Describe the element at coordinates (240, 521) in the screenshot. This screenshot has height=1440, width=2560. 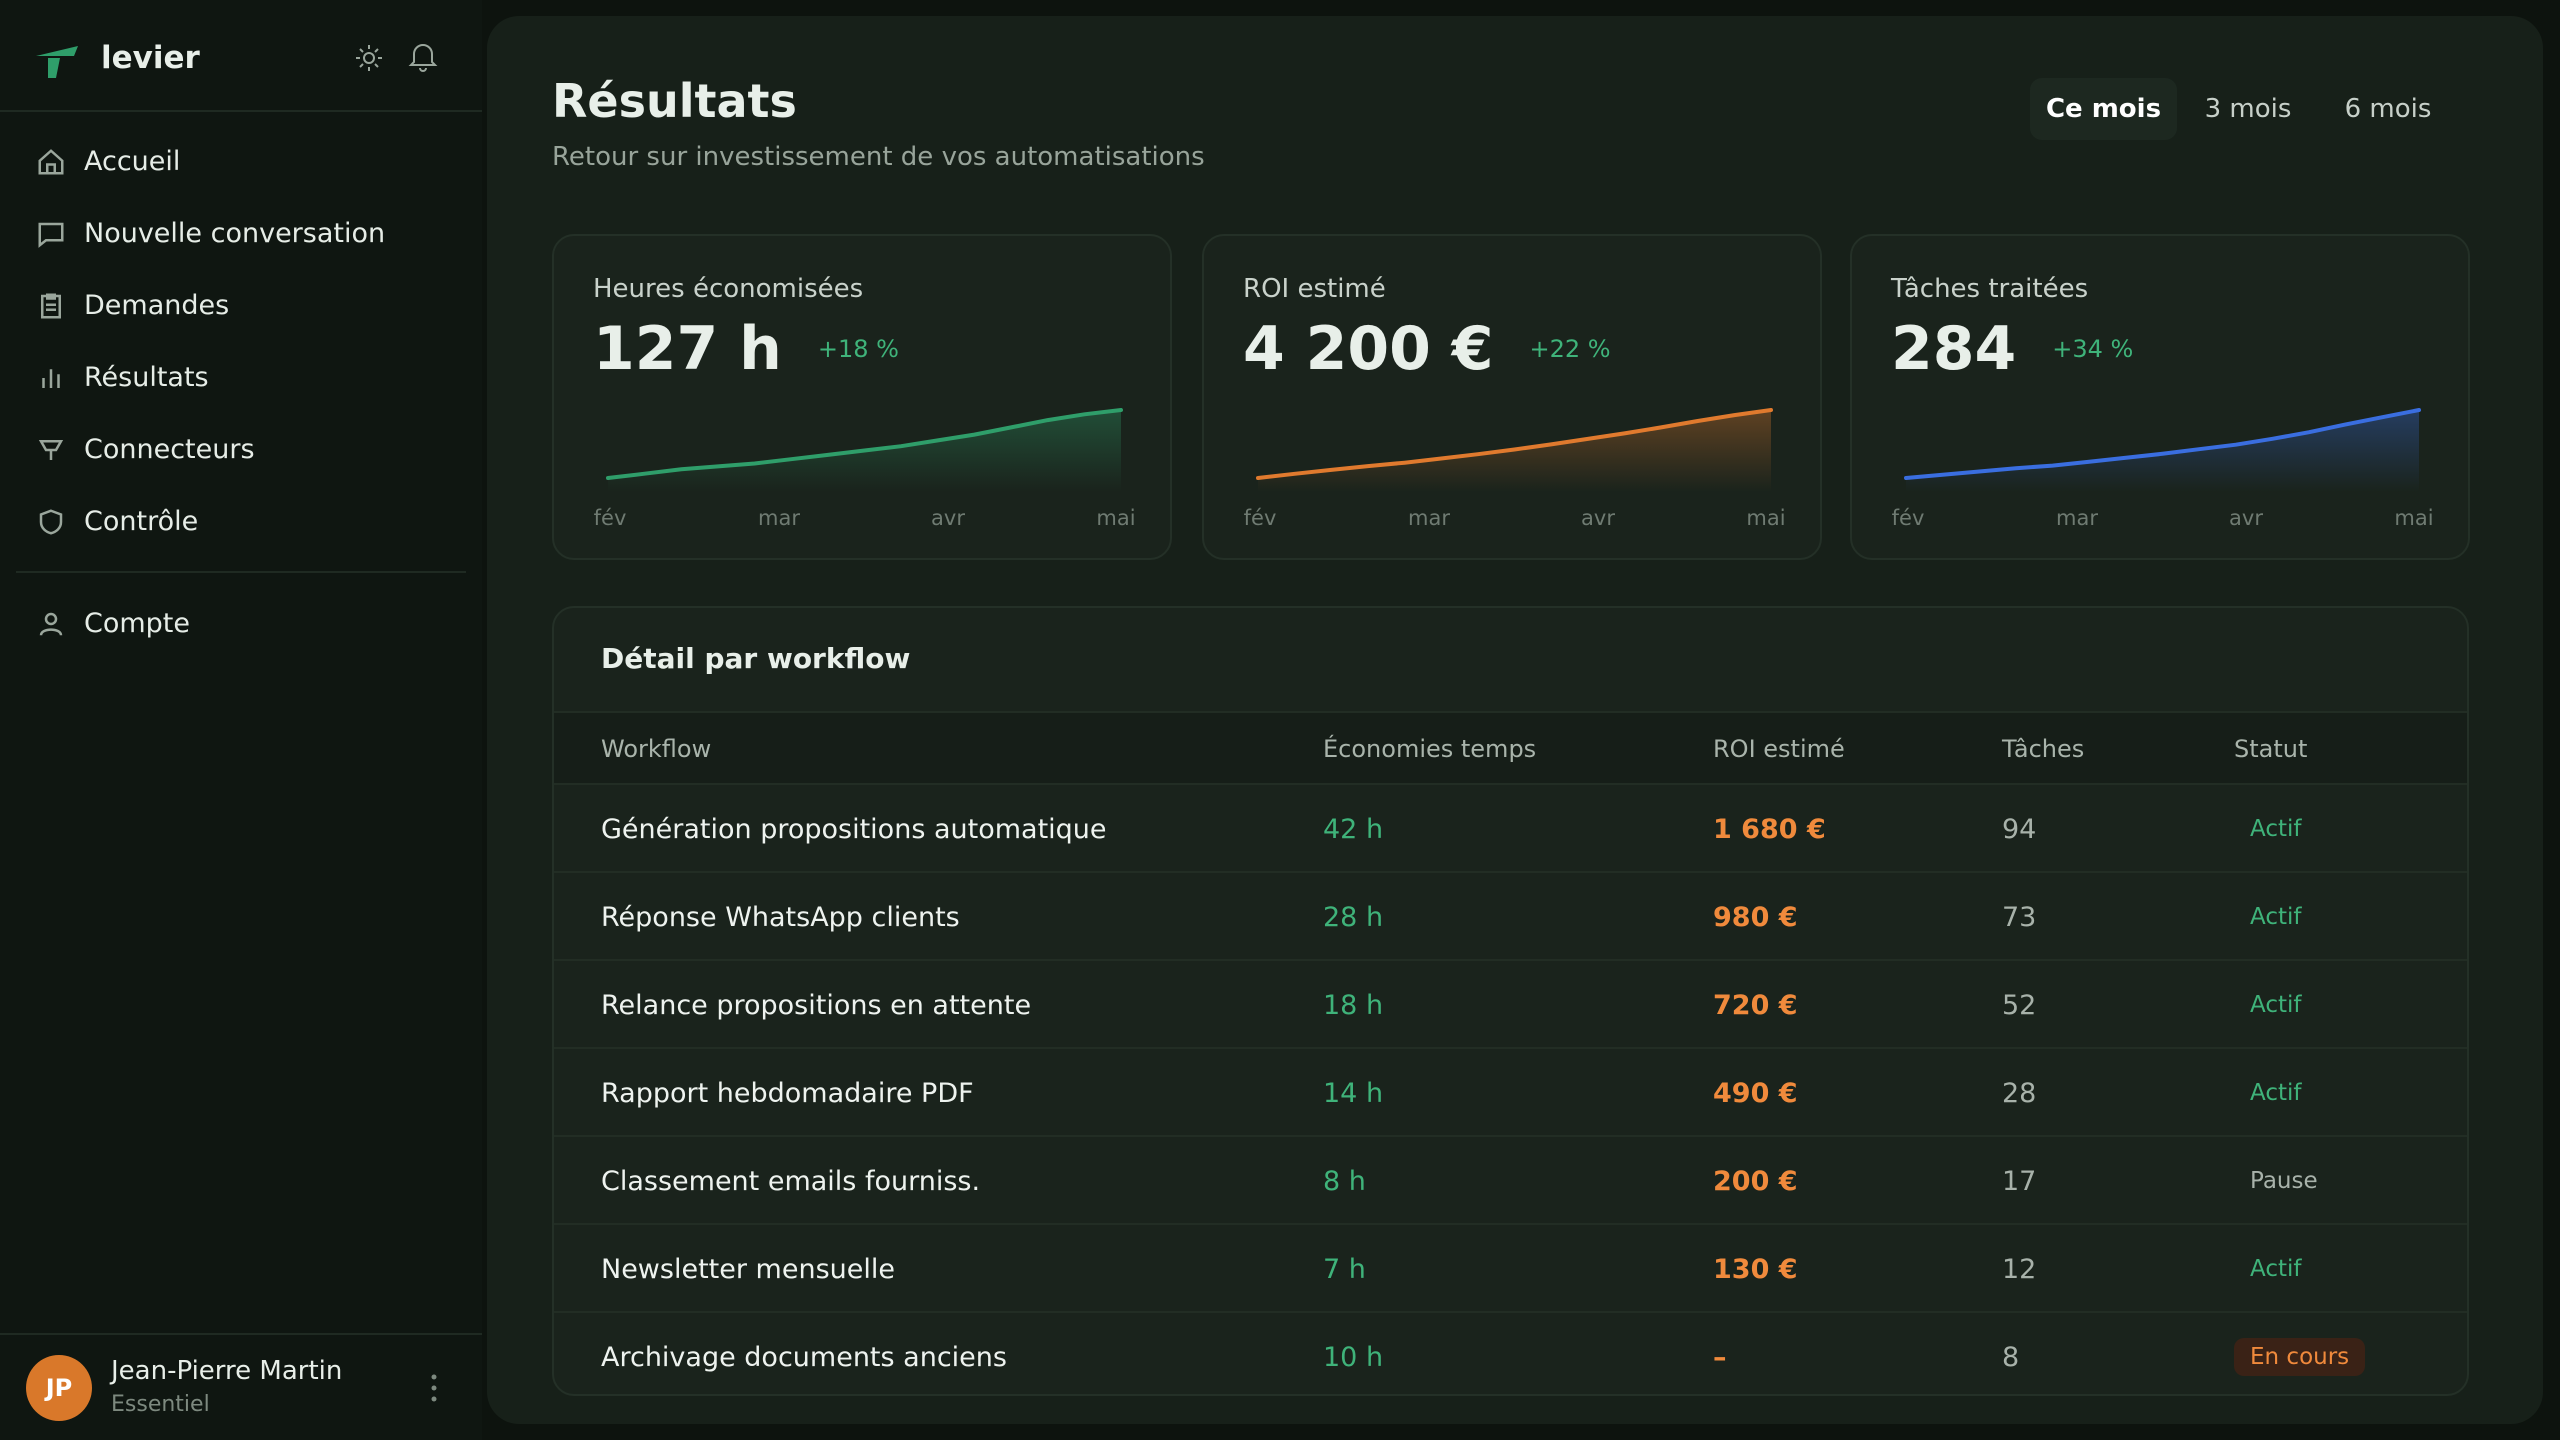
I see `nav-item: Contrôle` at that location.